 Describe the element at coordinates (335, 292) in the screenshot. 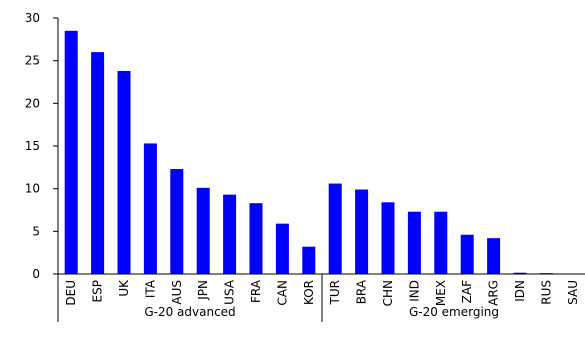

I see `x-tick-label: TUR` at that location.